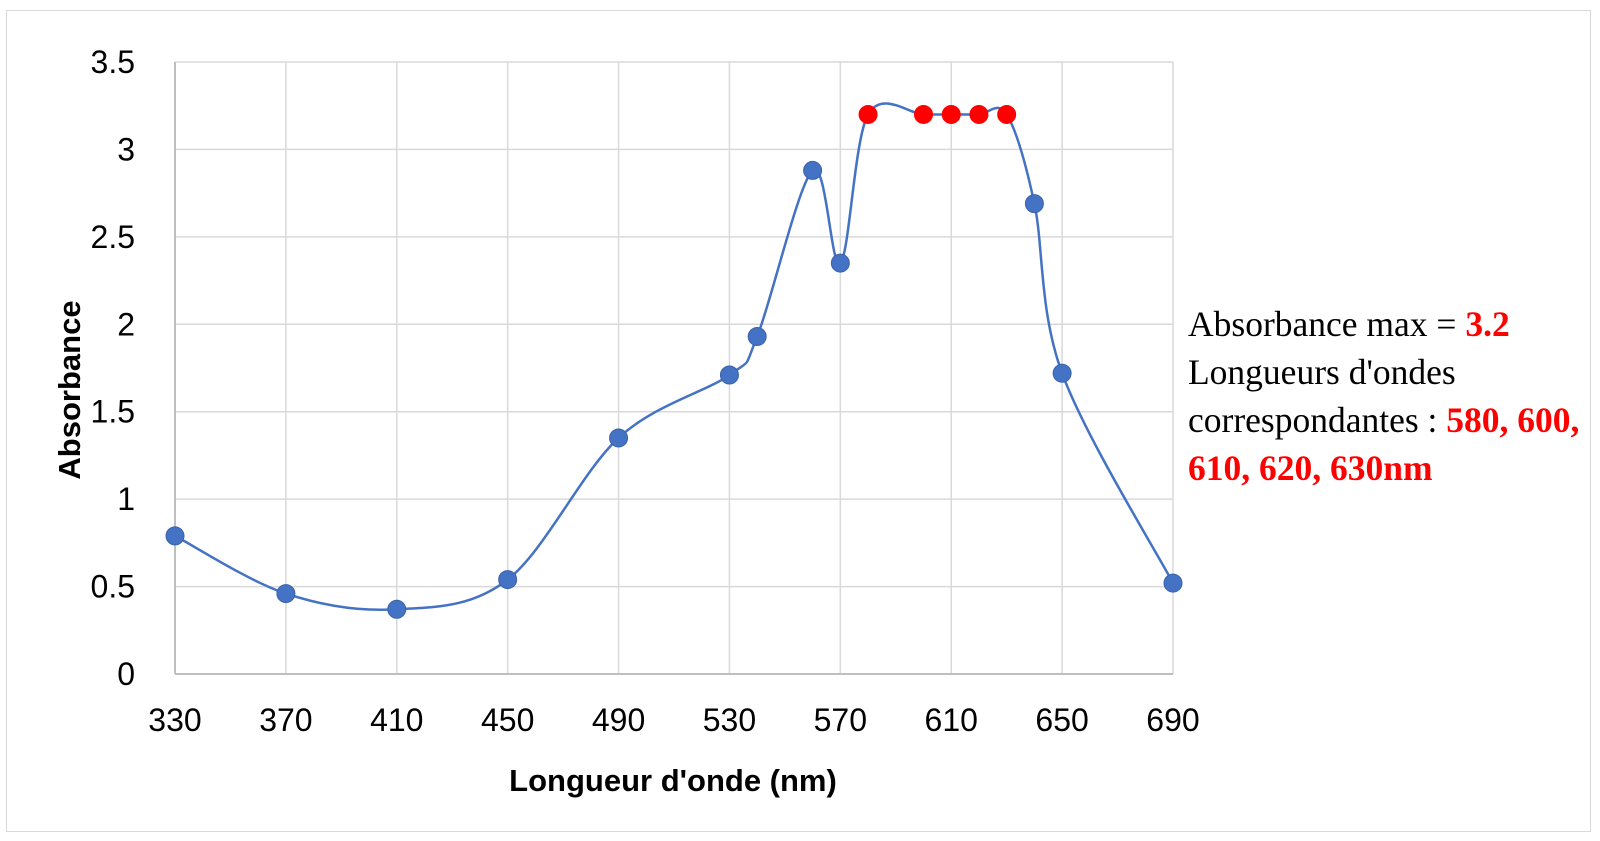 This screenshot has height=841, width=1600. I want to click on annotation-wavelengths: 580, 600, 610, 620, 630nm, so click(1384, 444).